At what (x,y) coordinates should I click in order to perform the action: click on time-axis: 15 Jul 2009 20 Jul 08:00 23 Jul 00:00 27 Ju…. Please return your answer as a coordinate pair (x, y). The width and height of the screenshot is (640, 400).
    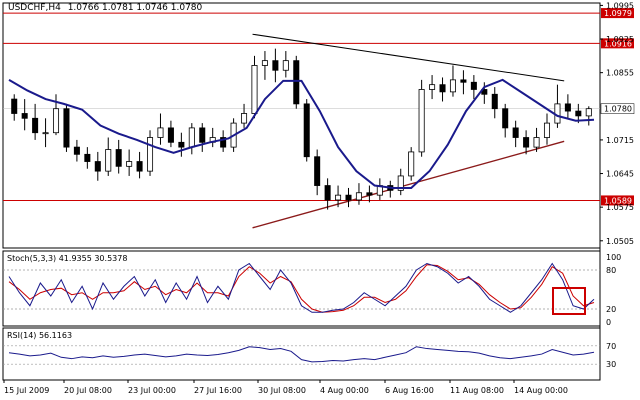
    Looking at the image, I should click on (285, 387).